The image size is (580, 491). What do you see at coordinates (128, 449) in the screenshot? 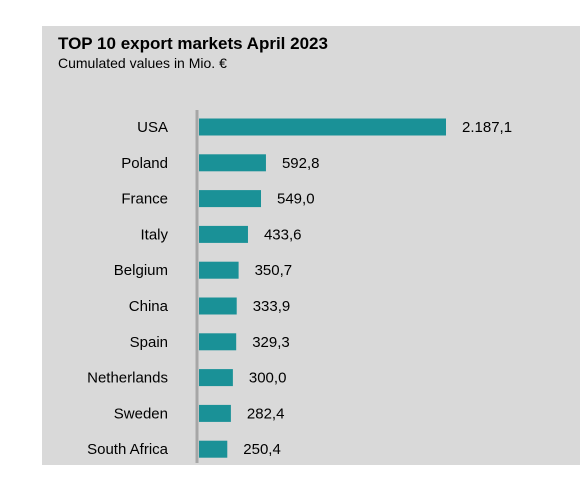
I see `category-label: South Africa` at bounding box center [128, 449].